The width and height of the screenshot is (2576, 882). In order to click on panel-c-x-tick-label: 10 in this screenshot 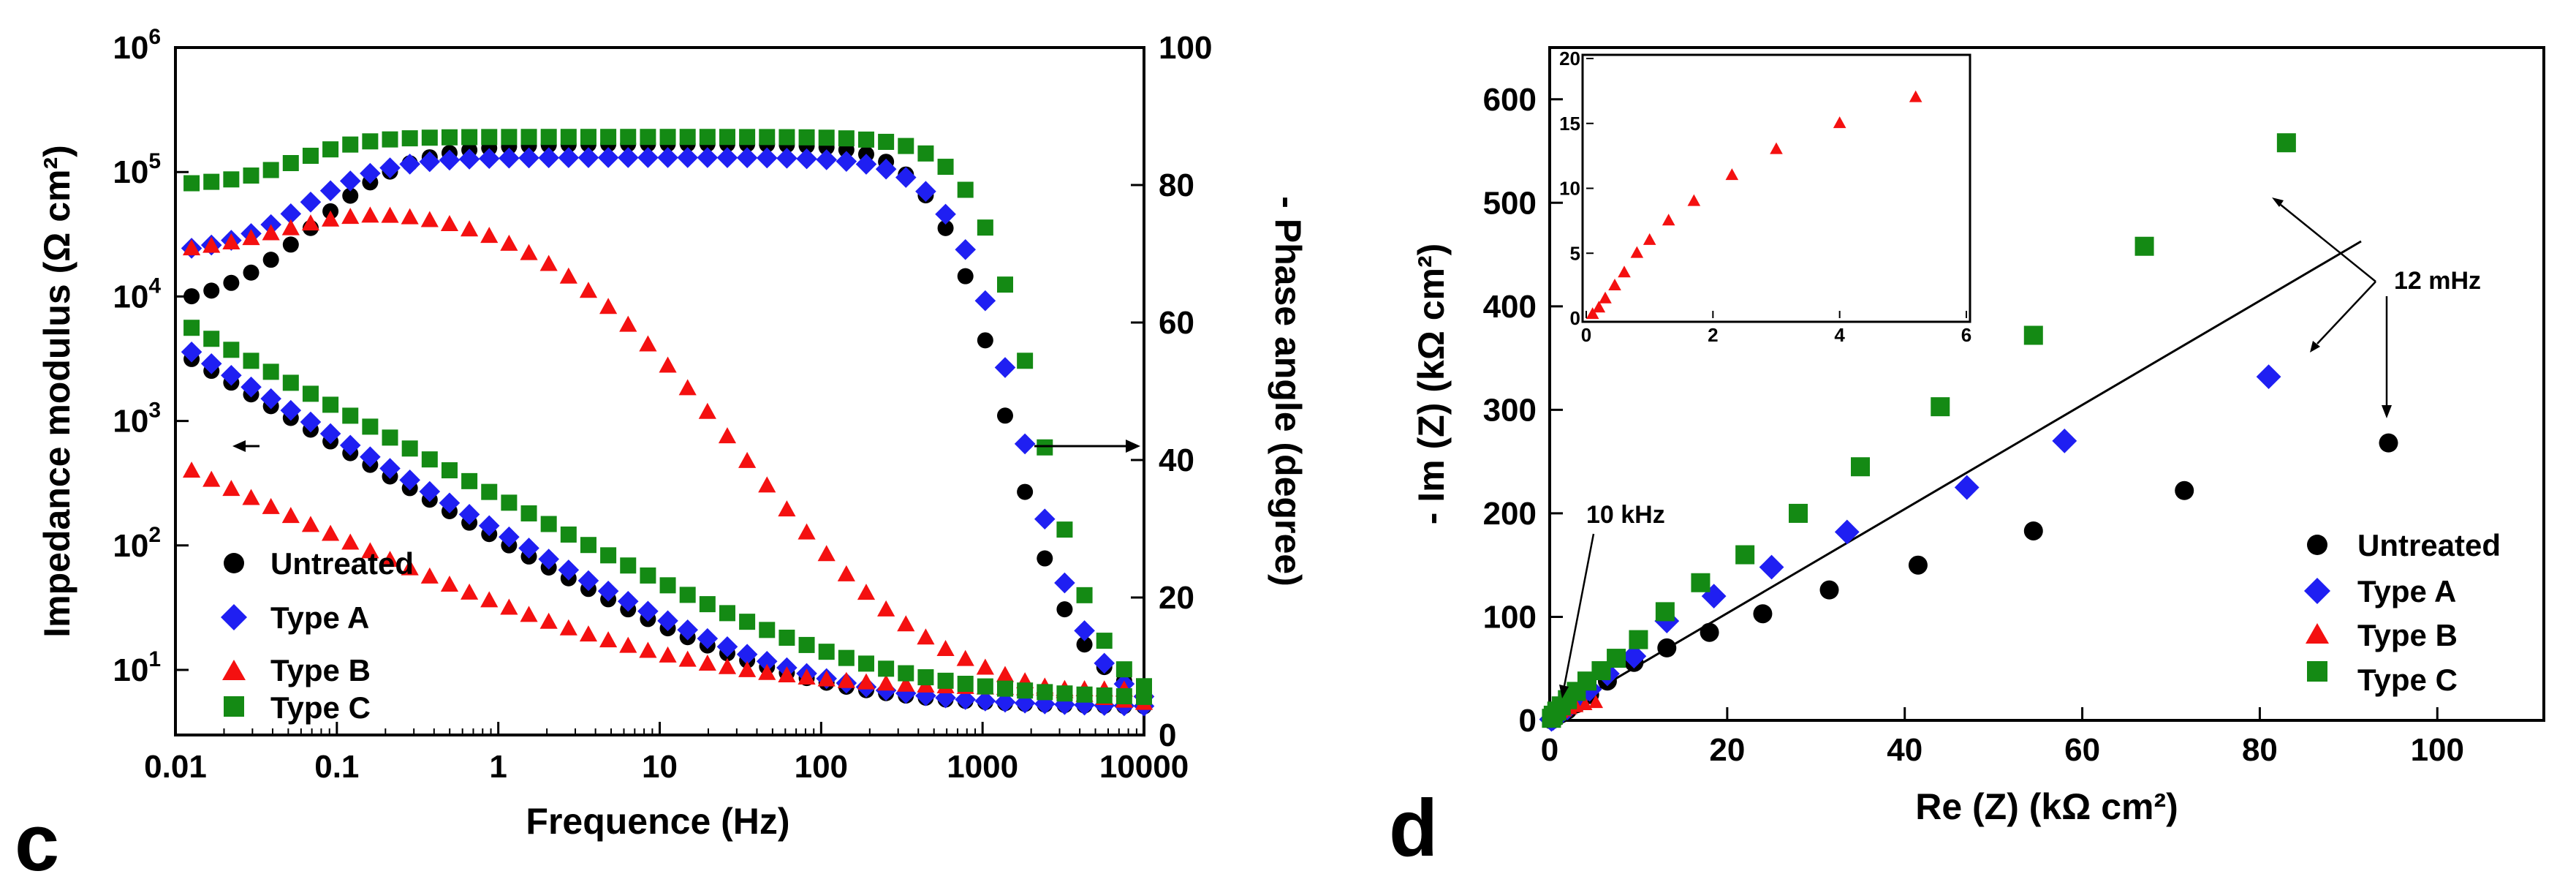, I will do `click(660, 767)`.